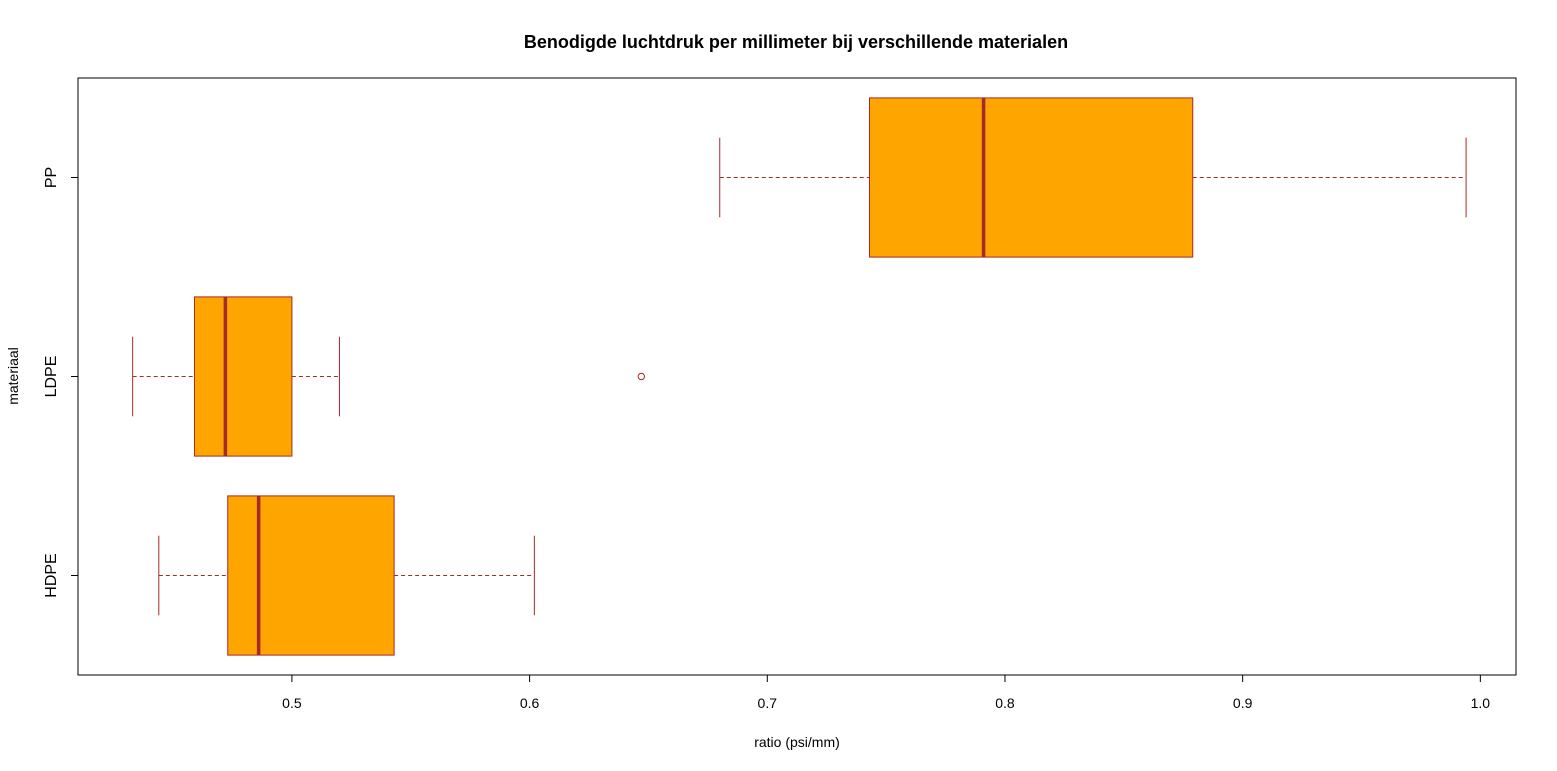  Describe the element at coordinates (13, 376) in the screenshot. I see `y-axis-label: materiaal` at that location.